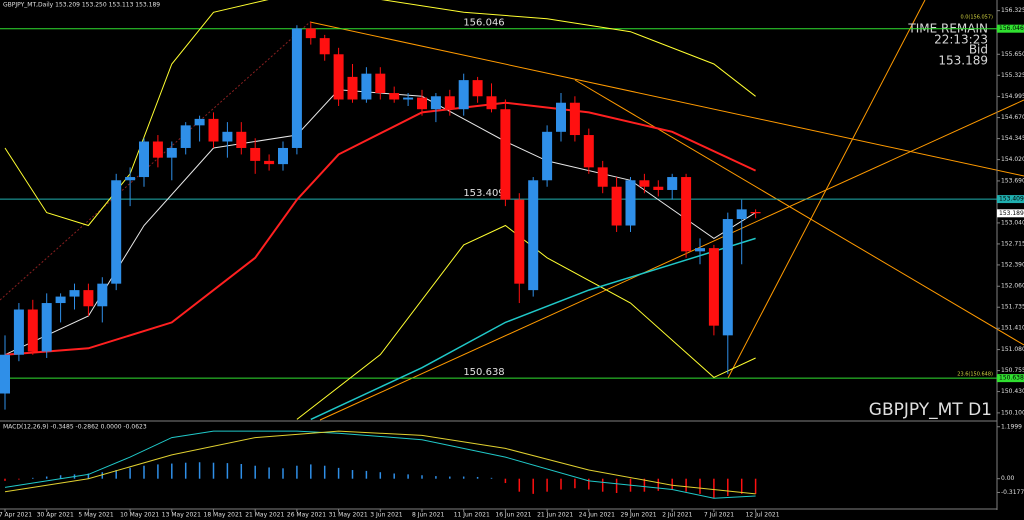 The width and height of the screenshot is (1024, 520). I want to click on y-tick-label: 151.735, so click(1012, 307).